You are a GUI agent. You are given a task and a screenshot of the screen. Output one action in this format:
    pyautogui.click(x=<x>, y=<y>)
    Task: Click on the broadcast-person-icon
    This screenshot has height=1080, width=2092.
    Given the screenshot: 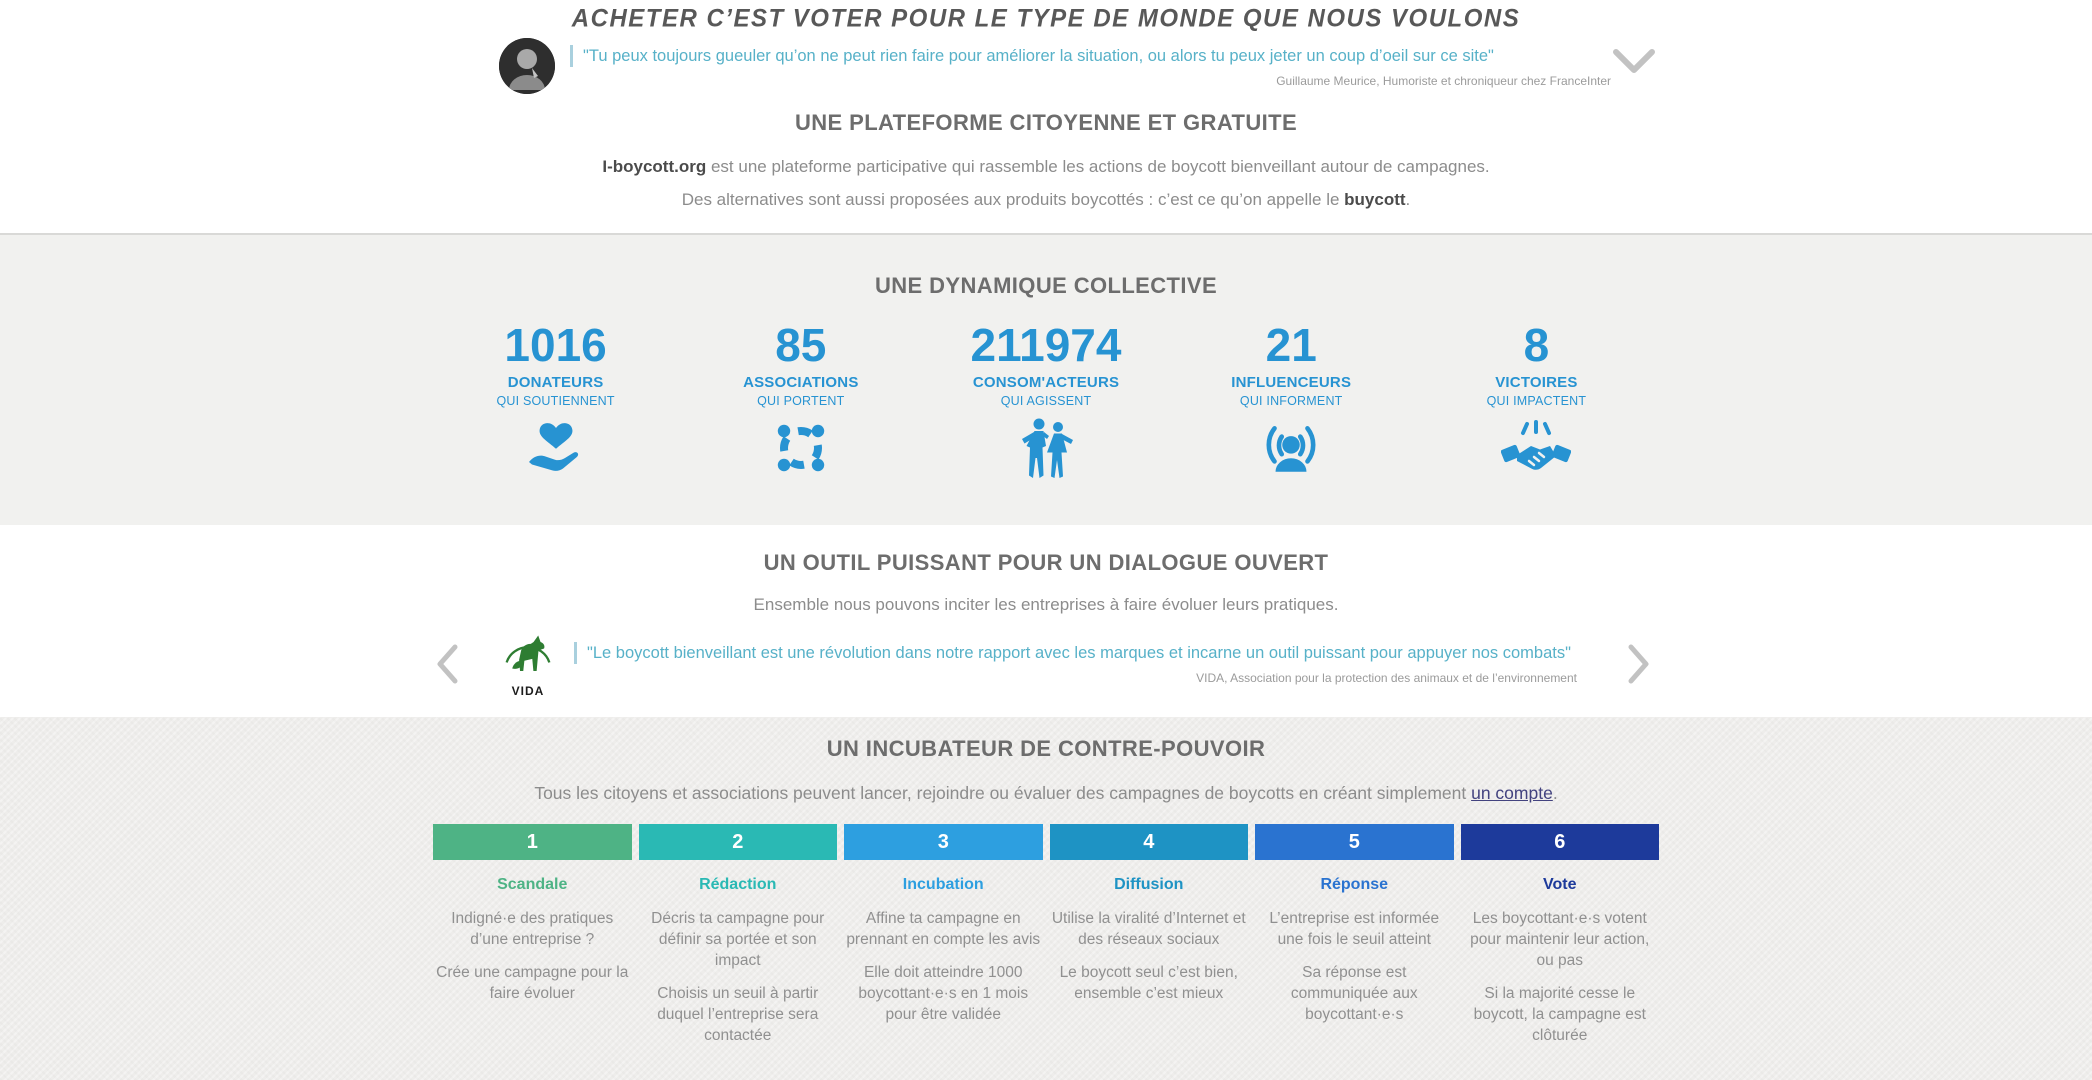 What is the action you would take?
    pyautogui.click(x=1291, y=450)
    